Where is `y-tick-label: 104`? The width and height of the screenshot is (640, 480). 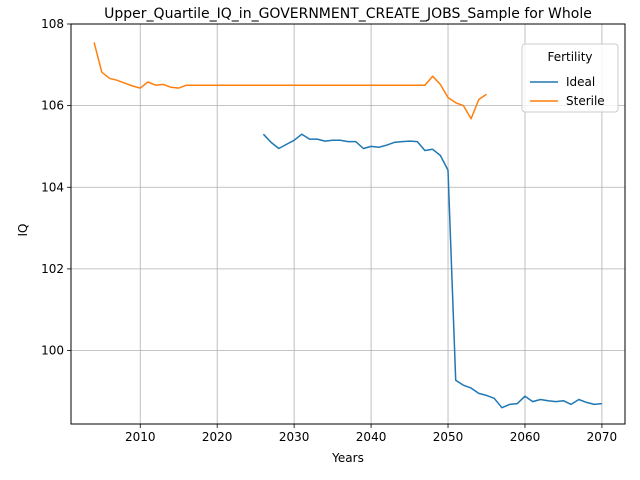
y-tick-label: 104 is located at coordinates (52, 187).